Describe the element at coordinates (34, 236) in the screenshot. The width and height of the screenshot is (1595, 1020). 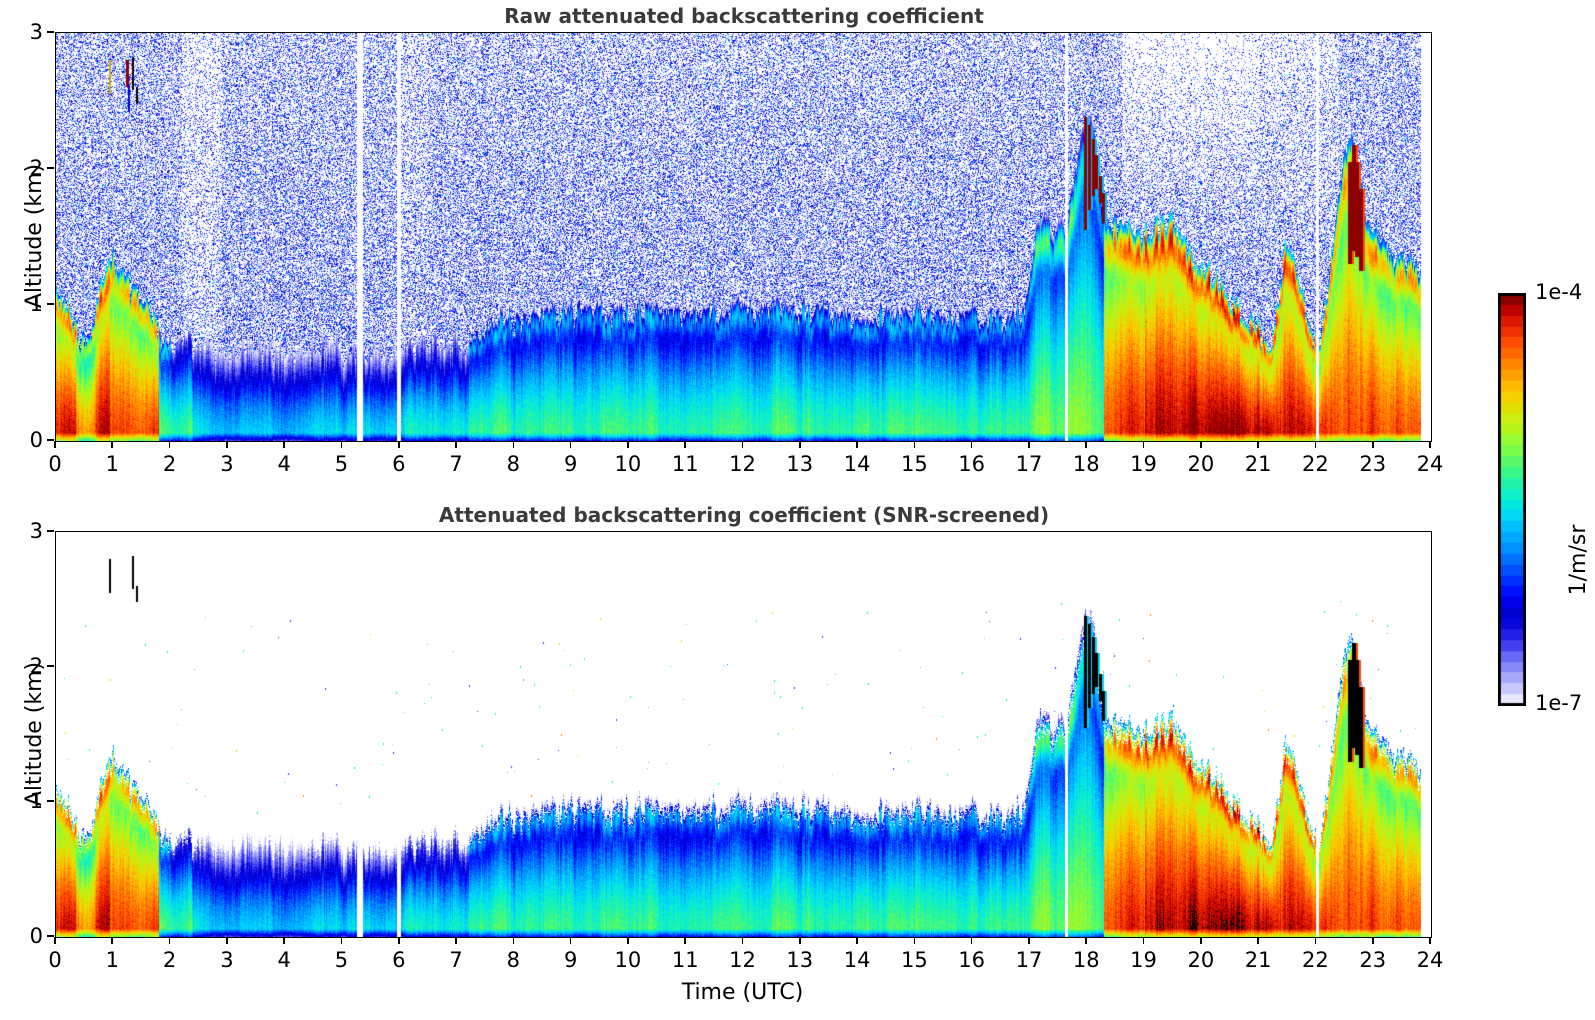
I see `ylabel-0: Altitude (km)` at that location.